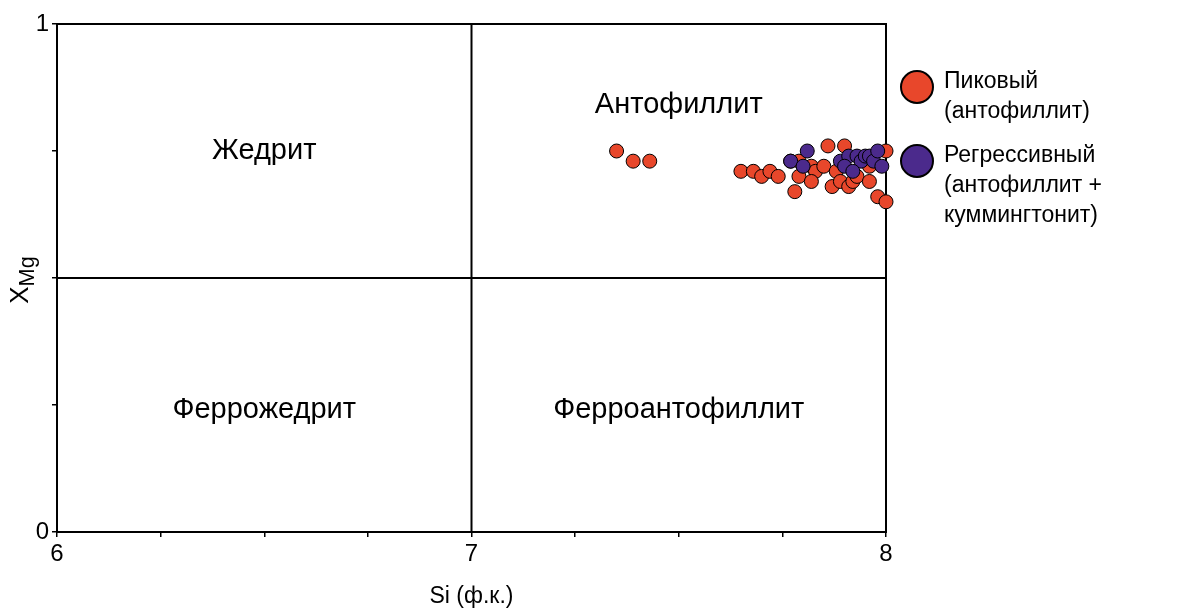 This screenshot has width=1181, height=610. I want to click on y-tick-label: 0, so click(42, 530).